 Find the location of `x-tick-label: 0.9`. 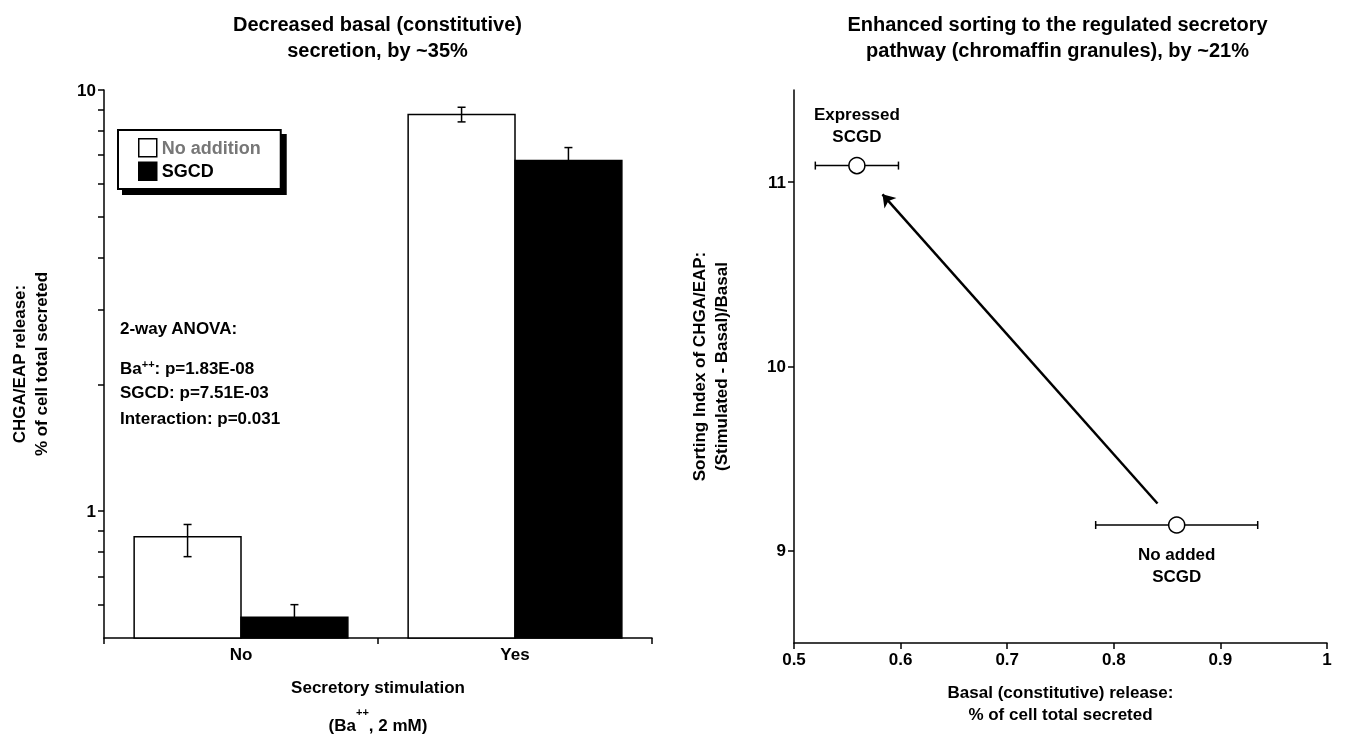

x-tick-label: 0.9 is located at coordinates (1220, 659).